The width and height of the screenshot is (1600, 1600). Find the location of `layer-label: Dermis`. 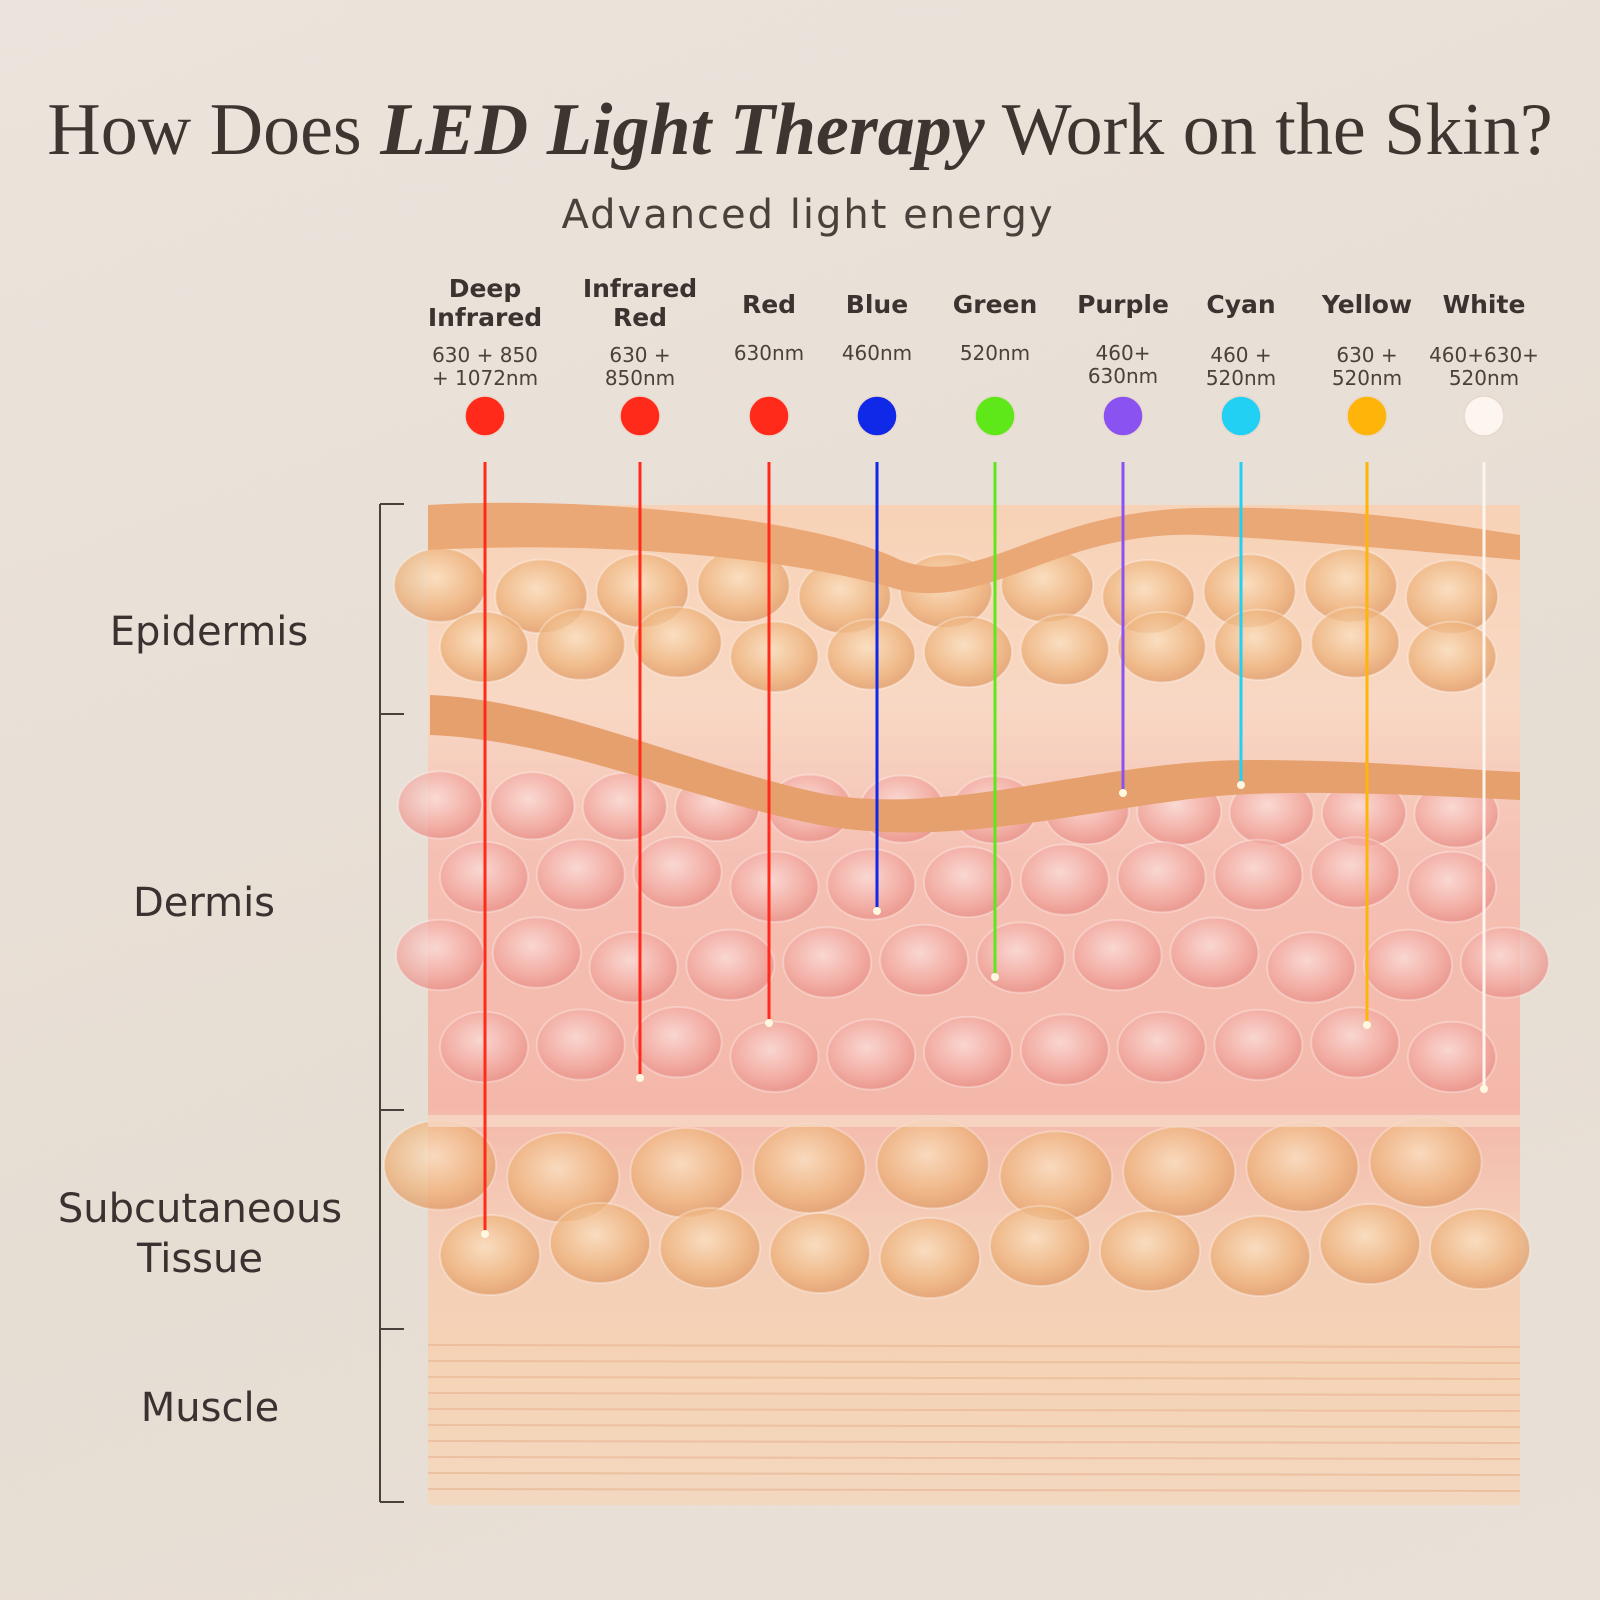

layer-label: Dermis is located at coordinates (204, 903).